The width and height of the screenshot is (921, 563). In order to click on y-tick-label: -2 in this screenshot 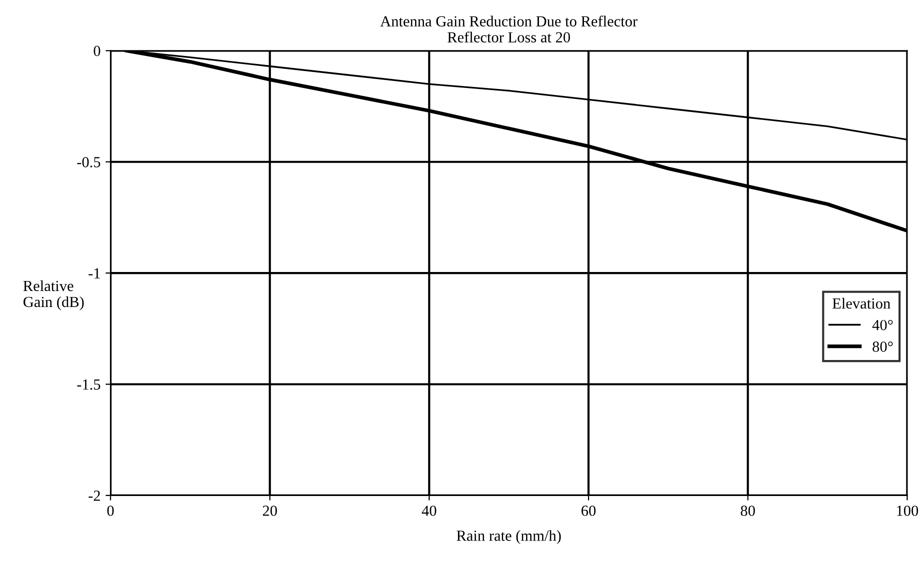, I will do `click(94, 495)`.